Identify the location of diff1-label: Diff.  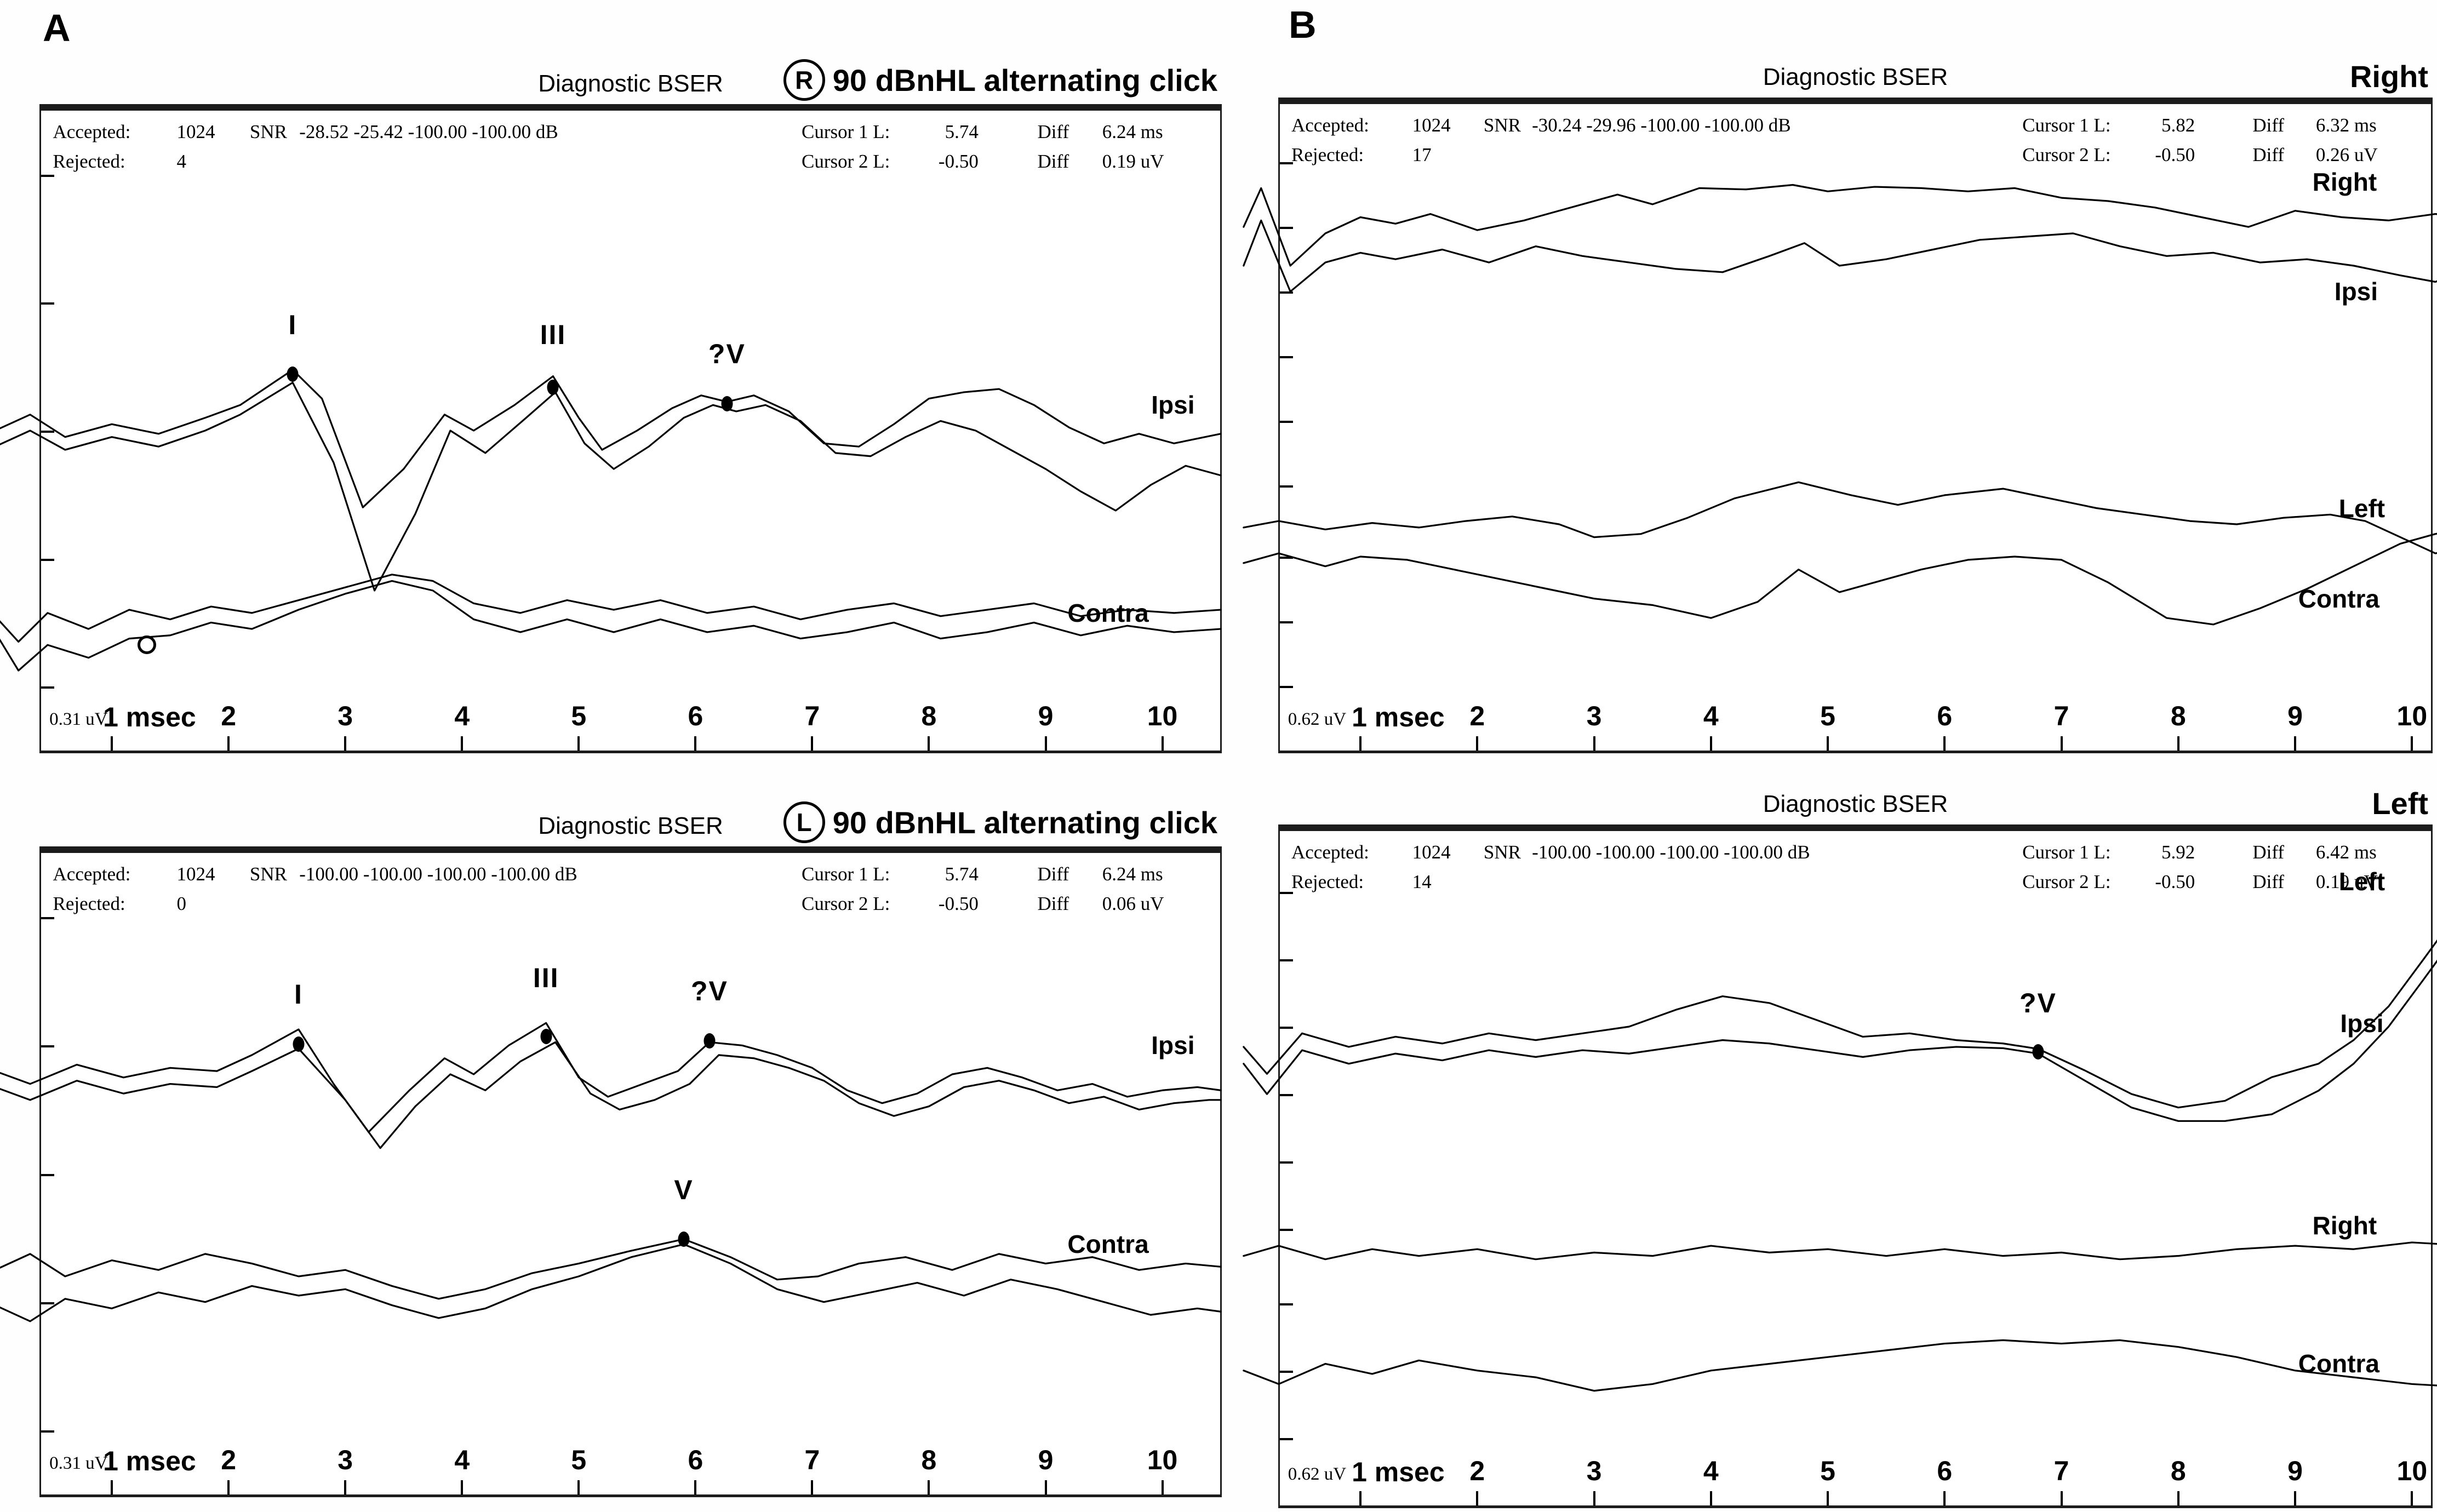
(2268, 125).